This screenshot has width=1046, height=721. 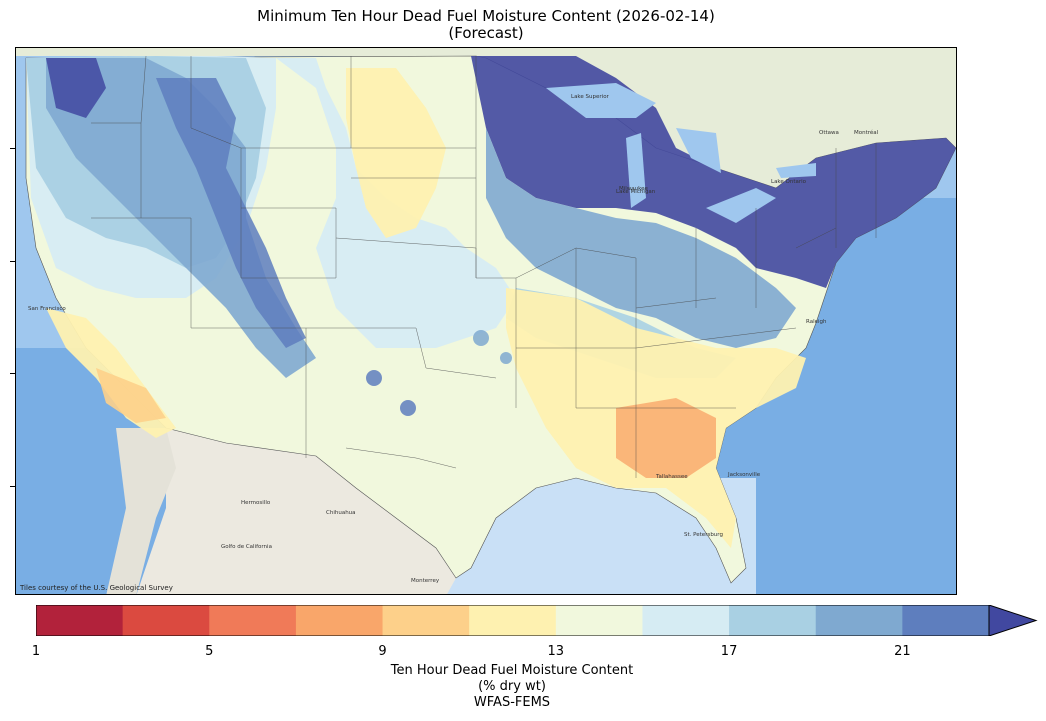 What do you see at coordinates (512, 702) in the screenshot?
I see `colorbar-label-line-3: WFAS-FEMS` at bounding box center [512, 702].